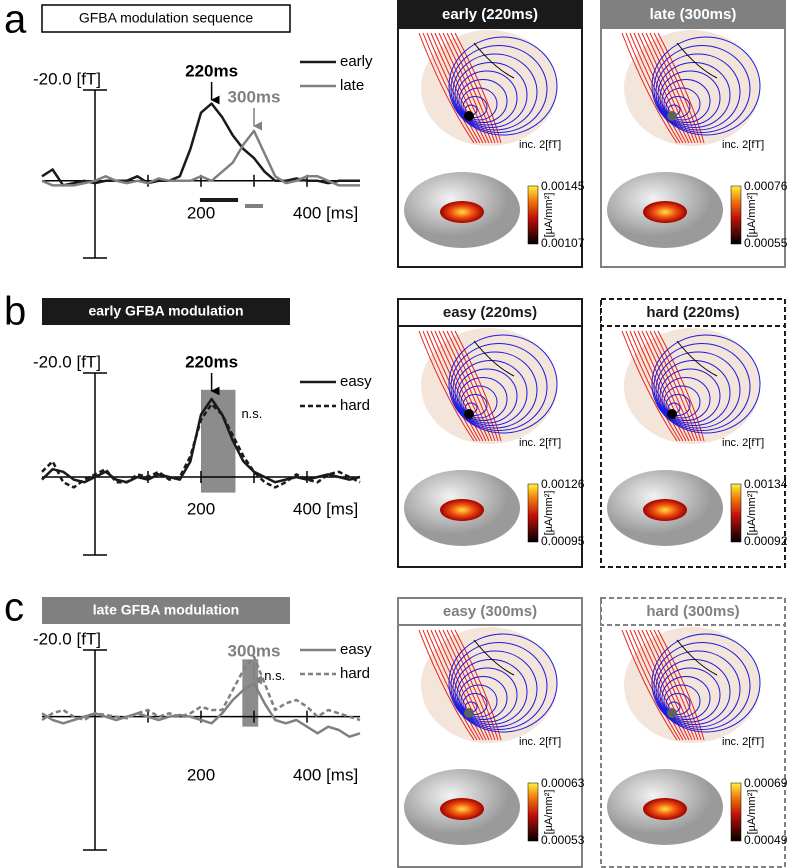  Describe the element at coordinates (765, 243) in the screenshot. I see `cbar-min: 0.00055` at that location.